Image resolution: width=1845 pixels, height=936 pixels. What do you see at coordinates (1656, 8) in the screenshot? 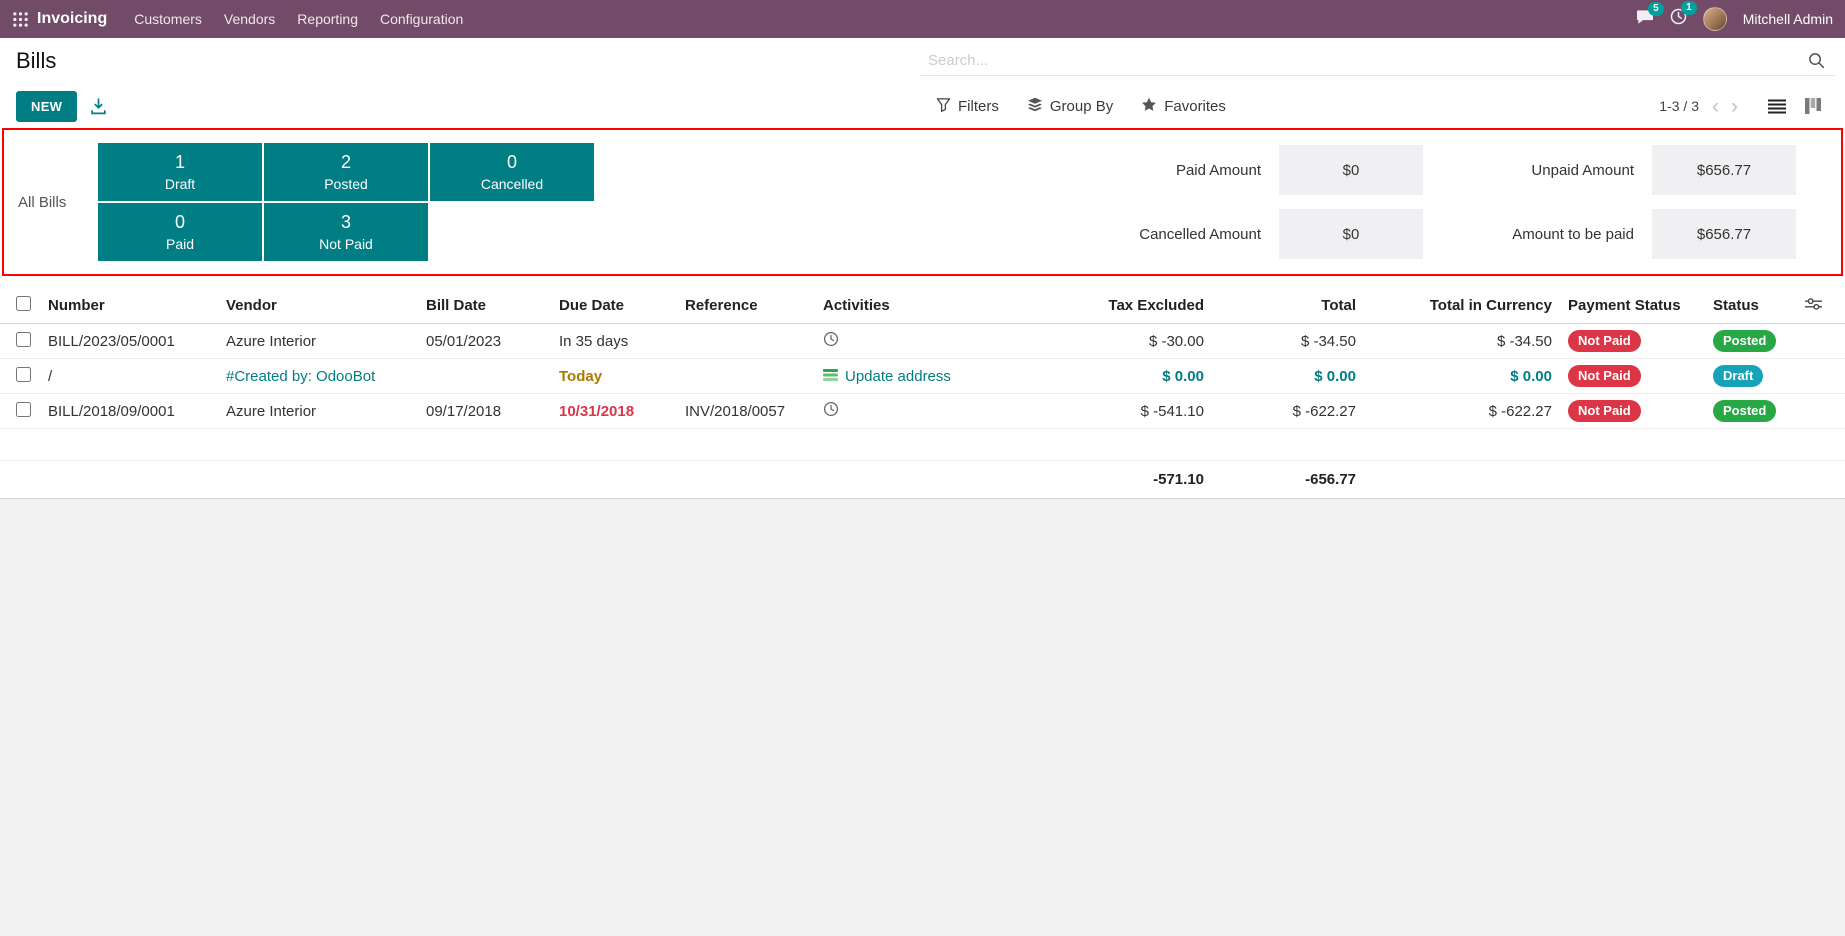
I see `messages-badge: 5` at bounding box center [1656, 8].